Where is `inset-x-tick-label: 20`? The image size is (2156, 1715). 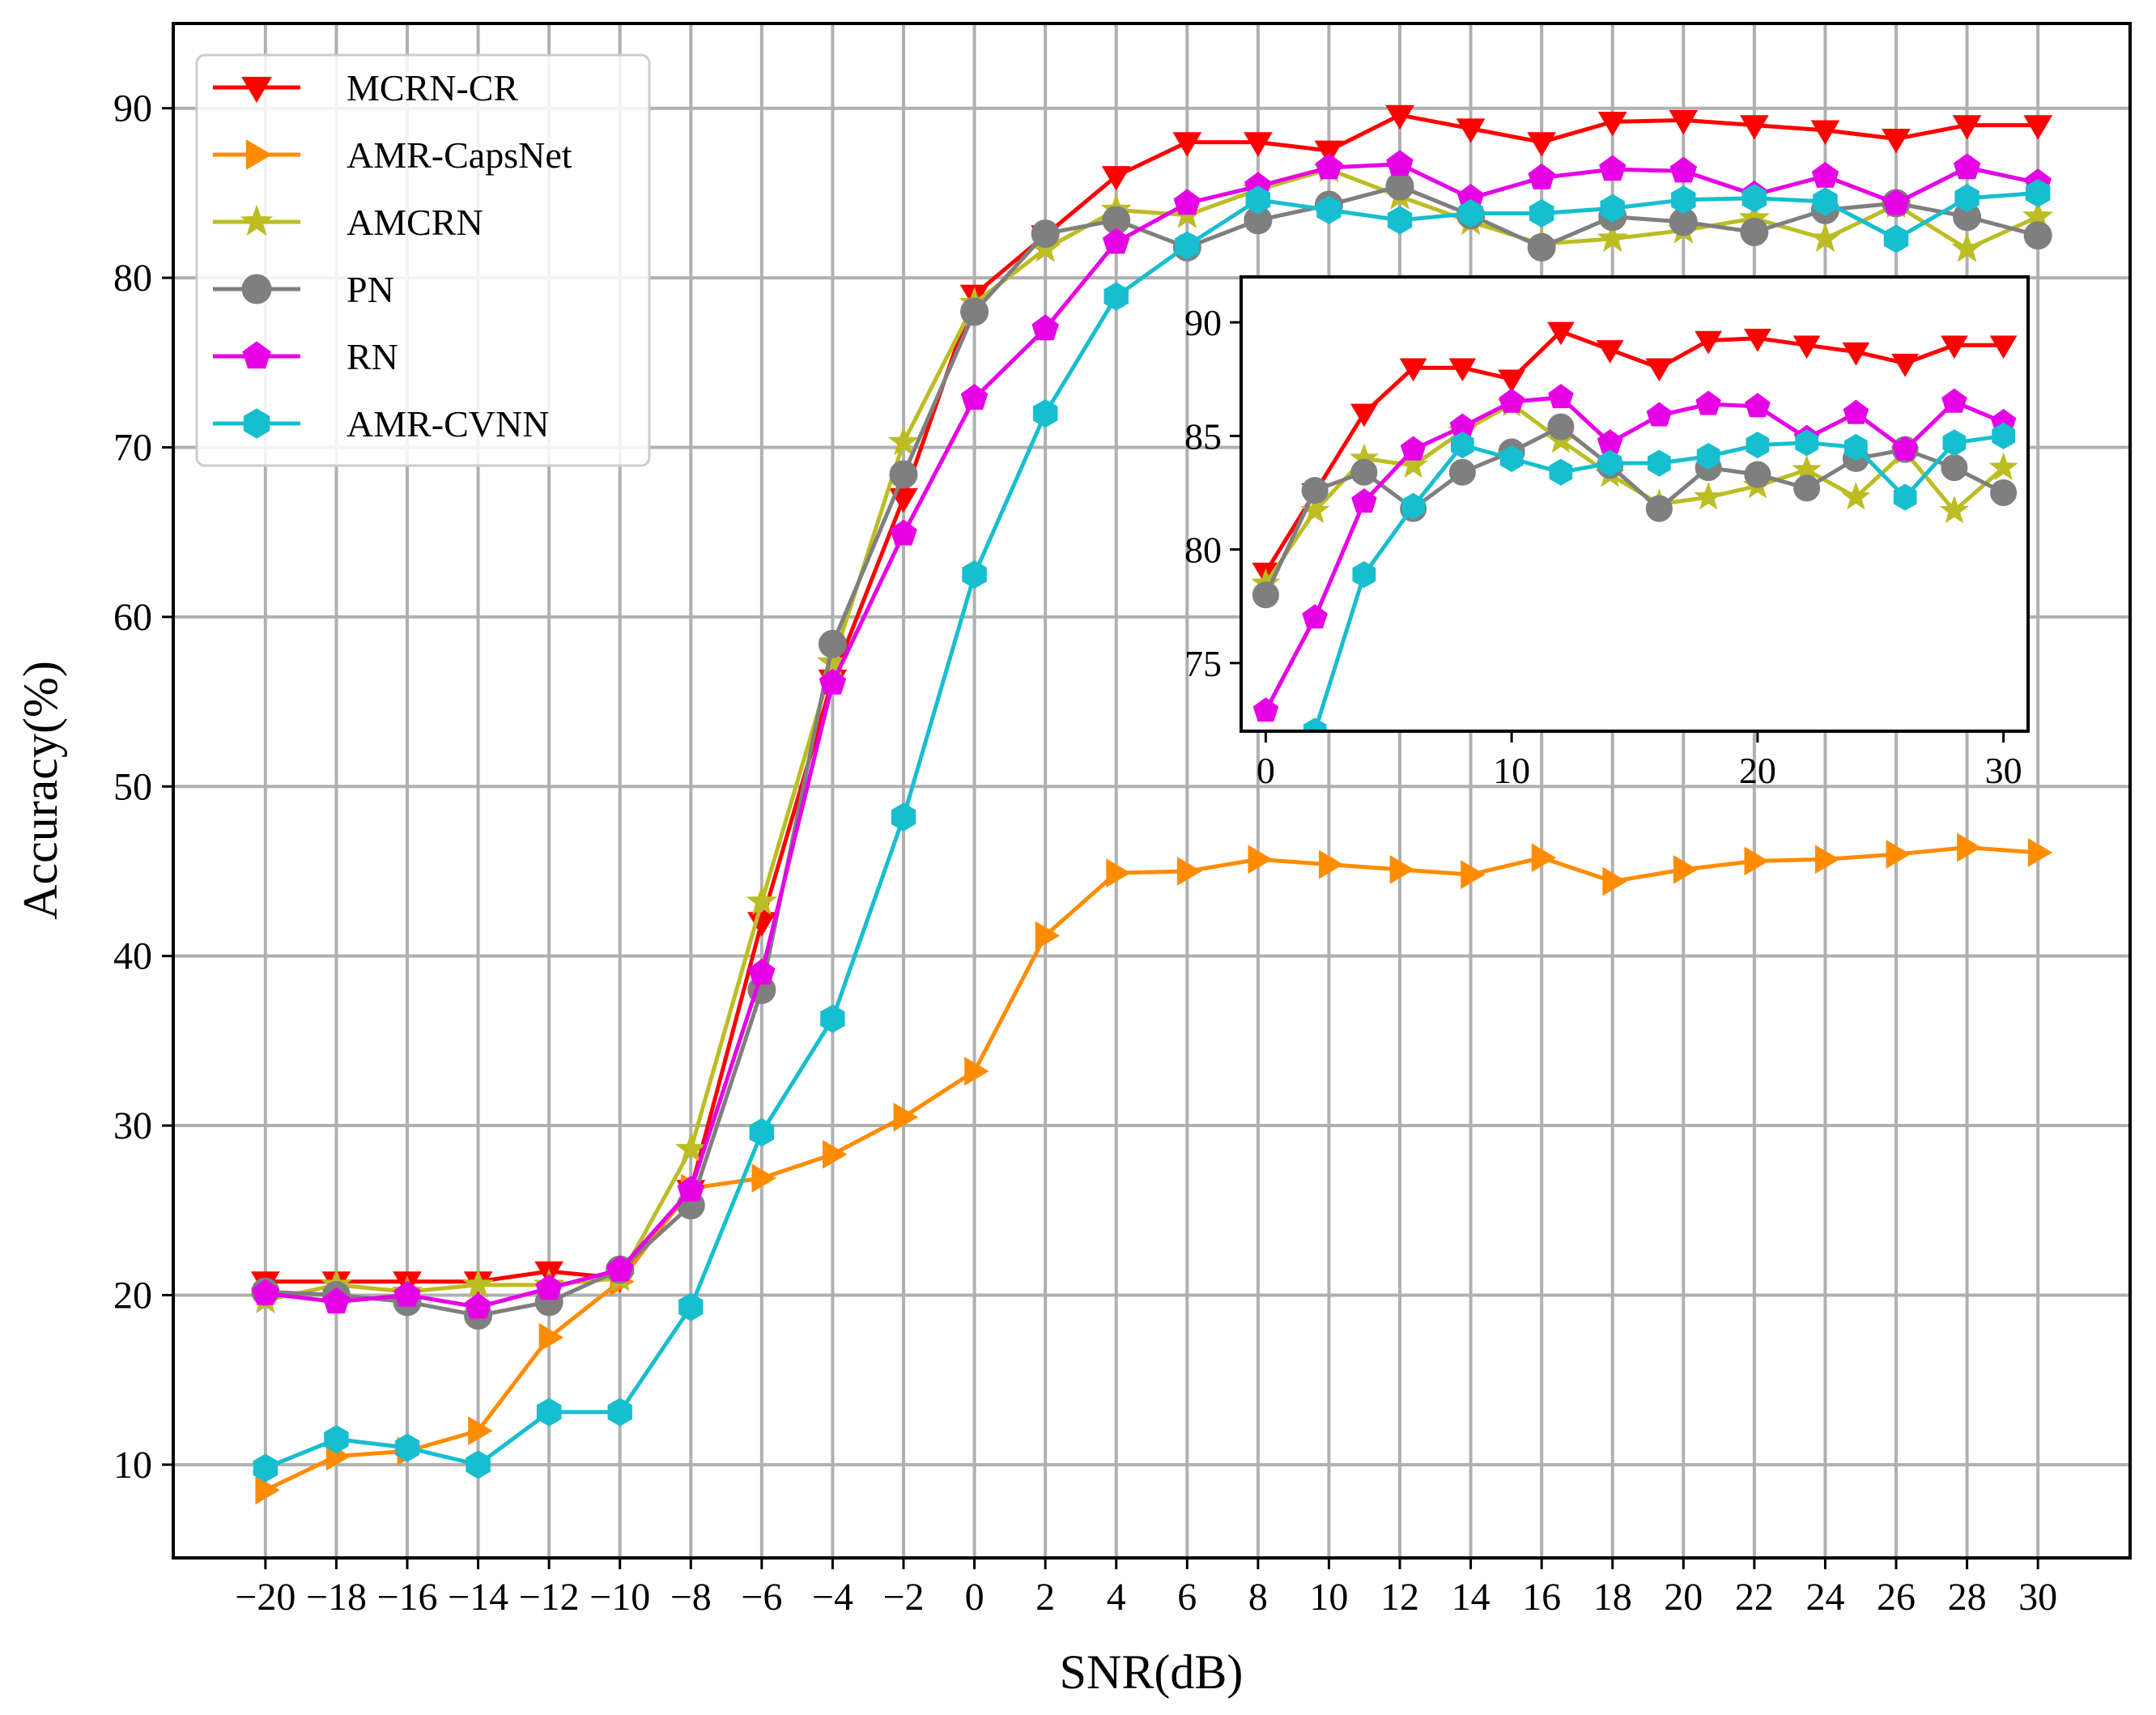 inset-x-tick-label: 20 is located at coordinates (1757, 770).